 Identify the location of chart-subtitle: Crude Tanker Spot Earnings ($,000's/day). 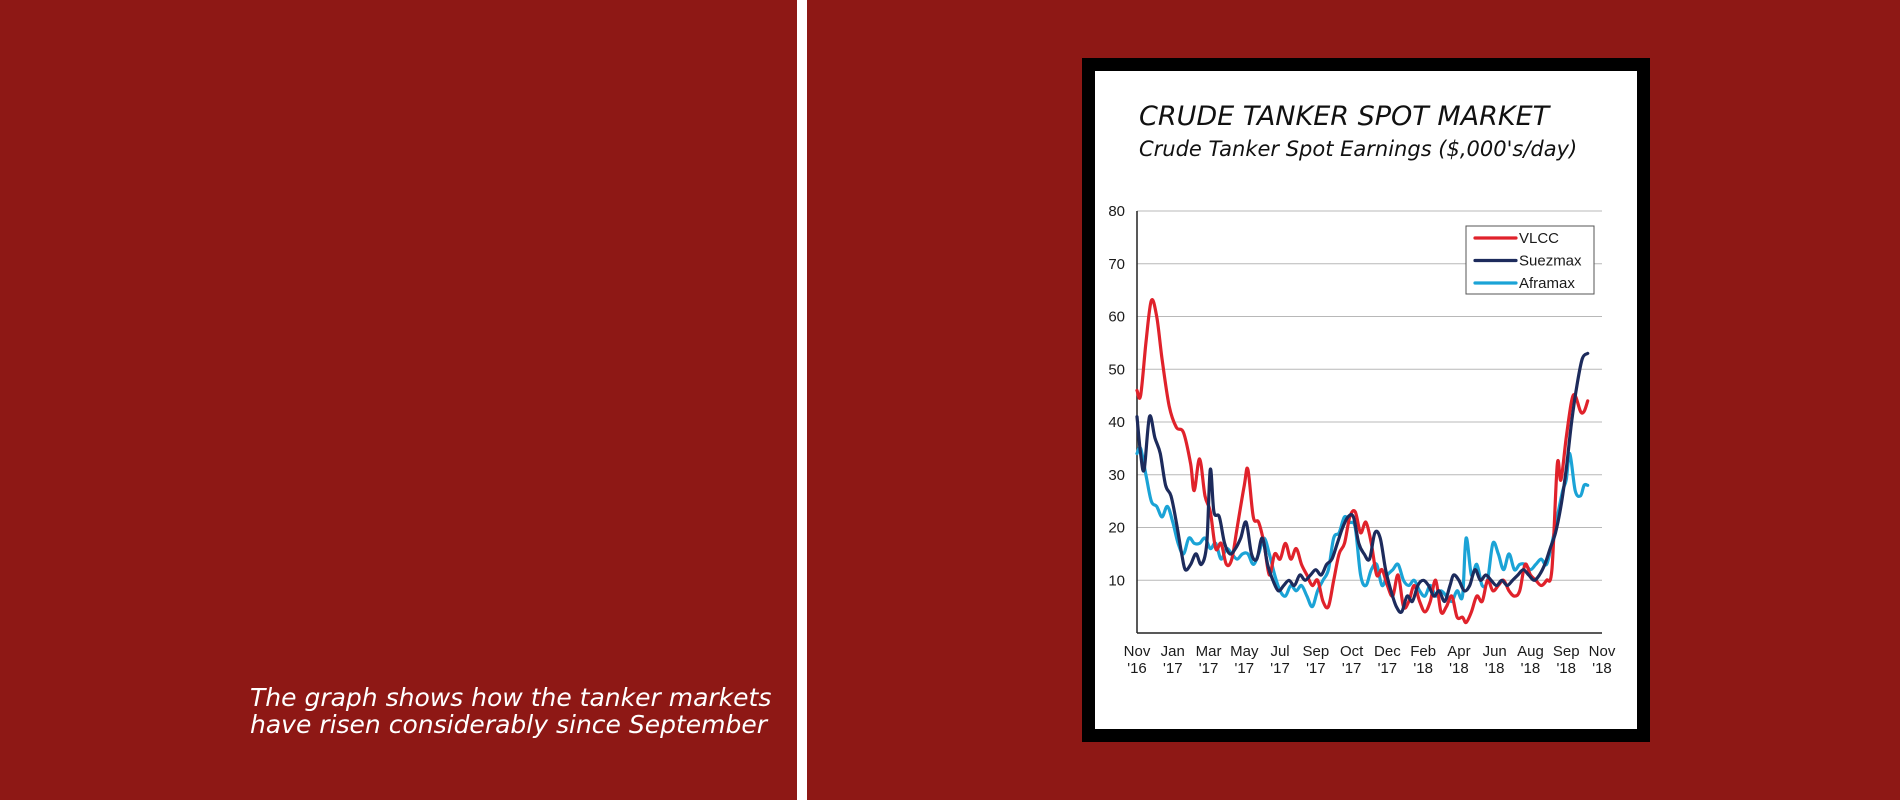
(1358, 149).